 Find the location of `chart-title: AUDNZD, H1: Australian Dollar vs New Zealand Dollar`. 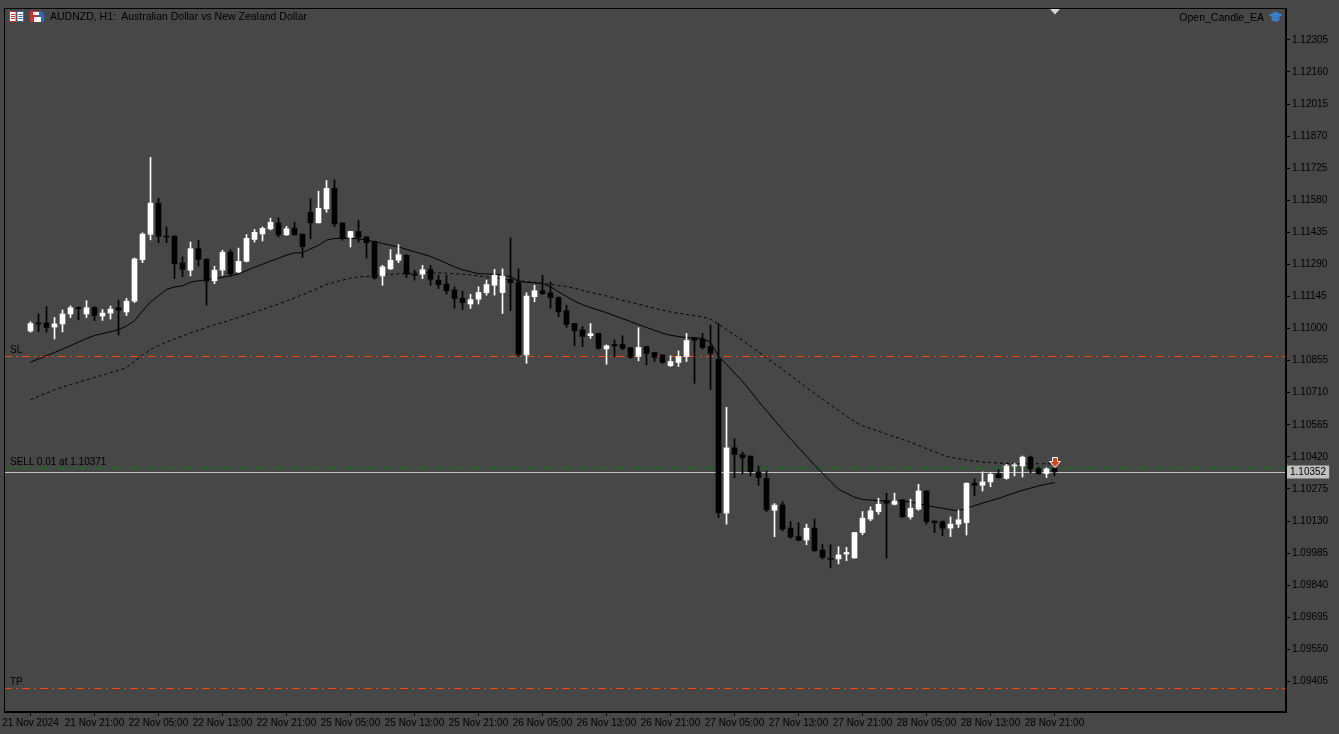

chart-title: AUDNZD, H1: Australian Dollar vs New Zealand Dollar is located at coordinates (178, 16).